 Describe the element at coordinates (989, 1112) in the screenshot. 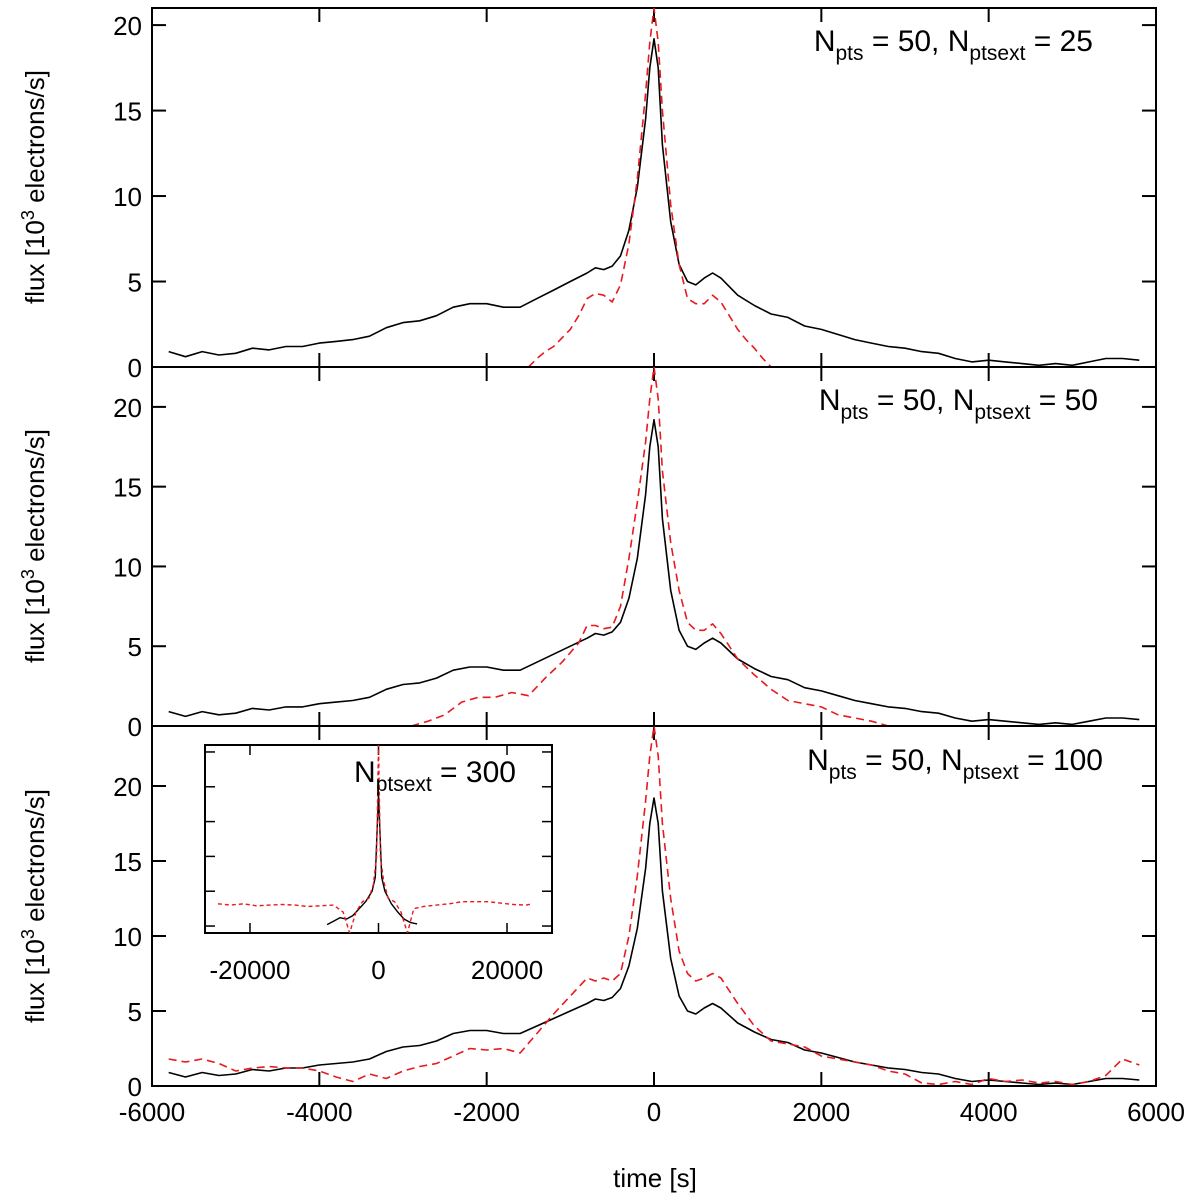

I see `x-tick-label: 4000` at that location.